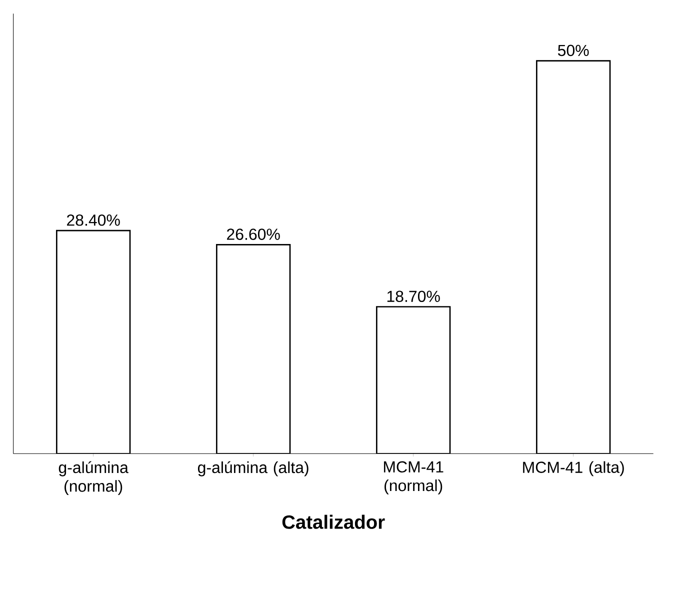 The width and height of the screenshot is (677, 607). I want to click on x-tick-label: MCM-41 (alta), so click(573, 468).